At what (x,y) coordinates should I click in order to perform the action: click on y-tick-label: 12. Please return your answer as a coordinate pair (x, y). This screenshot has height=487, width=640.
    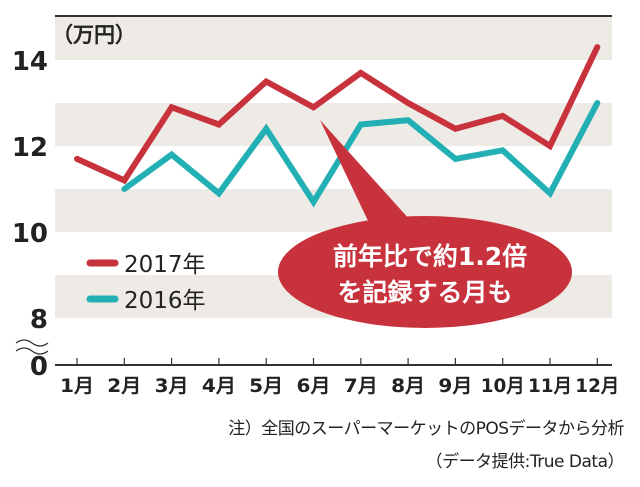
    Looking at the image, I should click on (30, 148).